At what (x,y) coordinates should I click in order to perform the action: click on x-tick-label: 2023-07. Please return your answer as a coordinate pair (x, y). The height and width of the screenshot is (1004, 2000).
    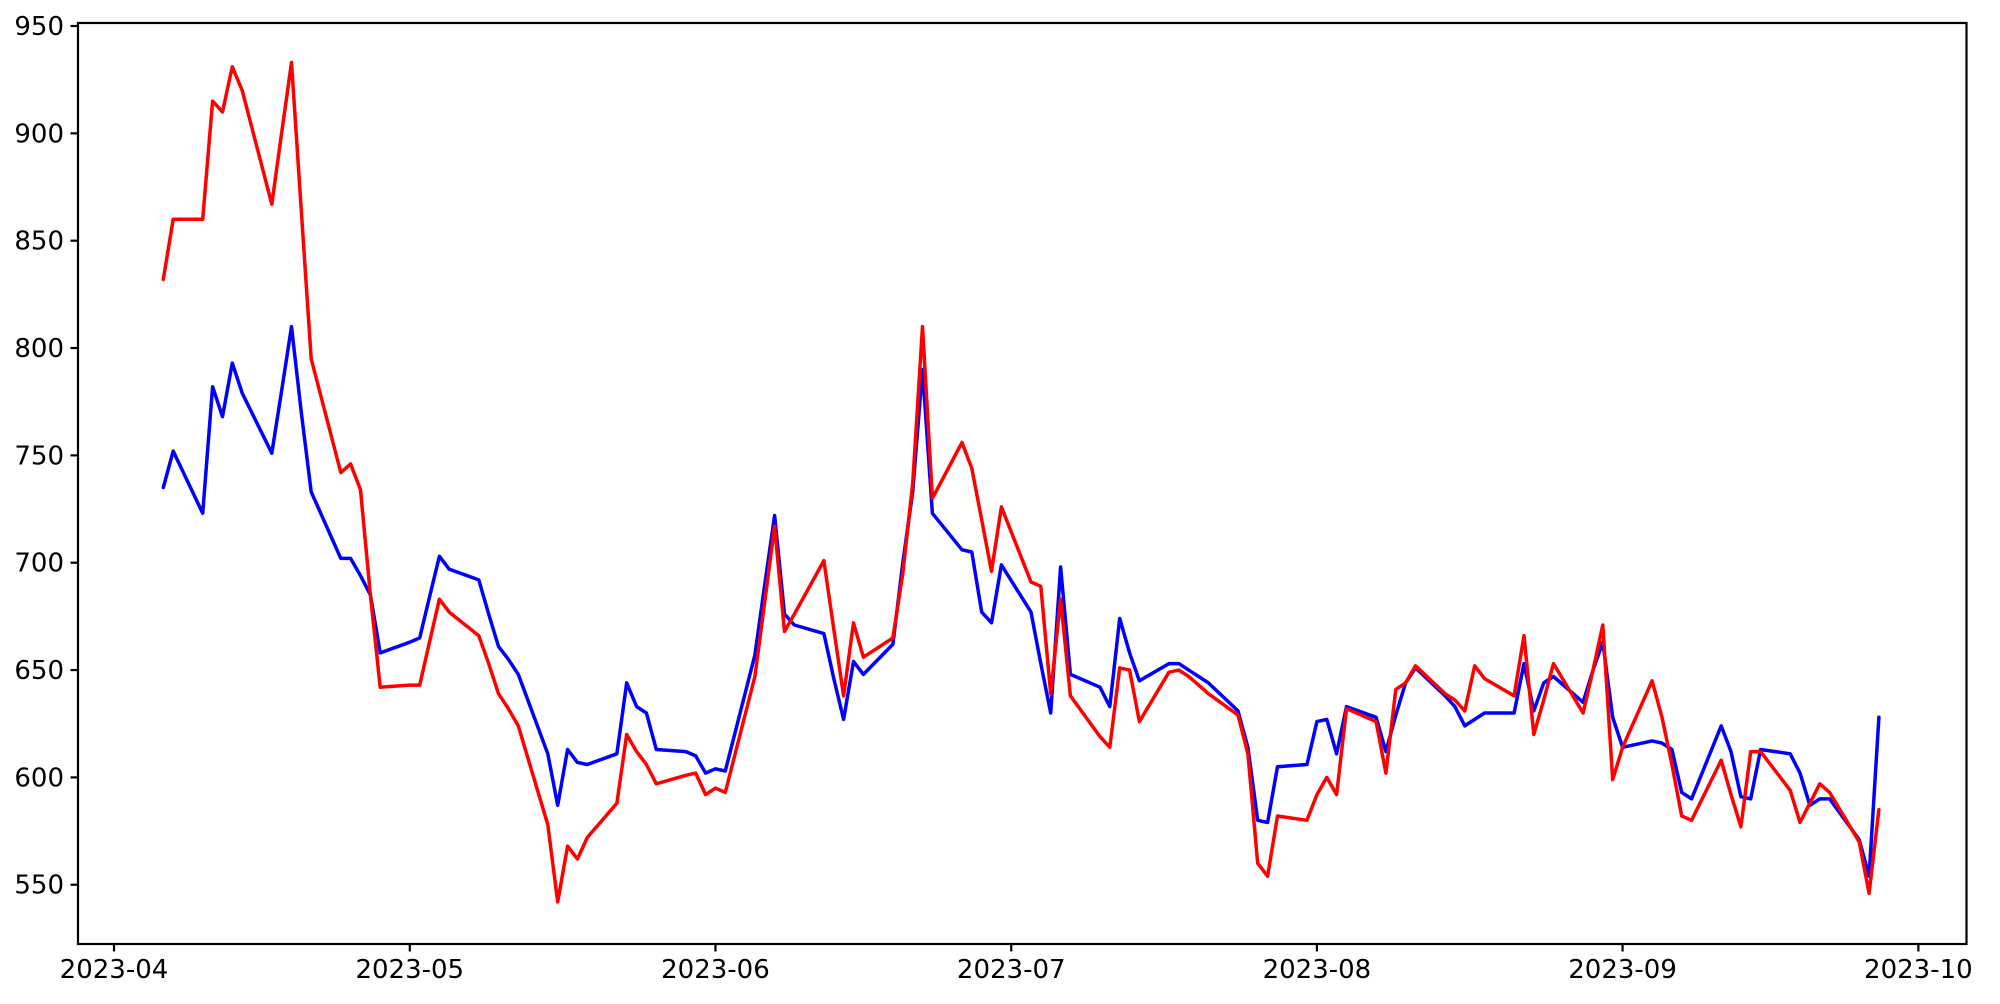
    Looking at the image, I should click on (1011, 970).